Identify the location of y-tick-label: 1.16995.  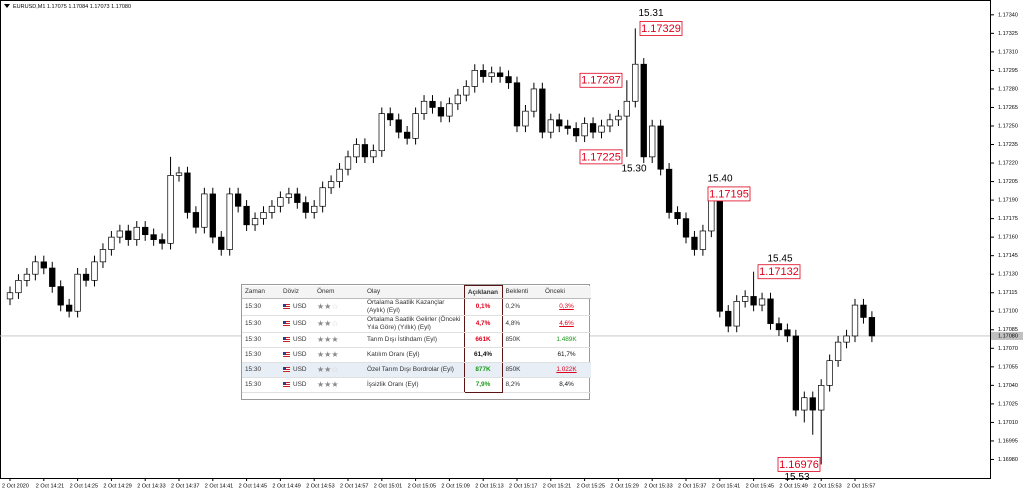
(1008, 441).